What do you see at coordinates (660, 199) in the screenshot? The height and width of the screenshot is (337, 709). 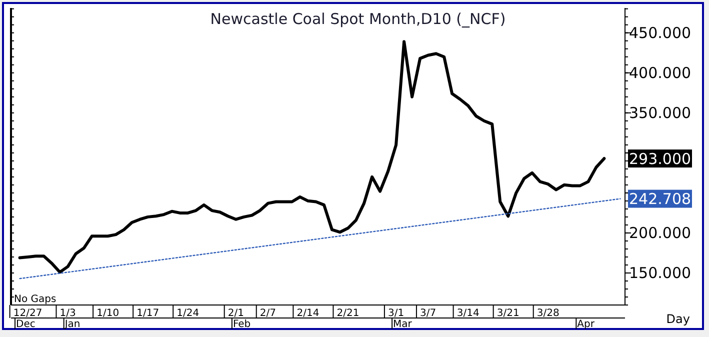 I see `text: 242.708` at bounding box center [660, 199].